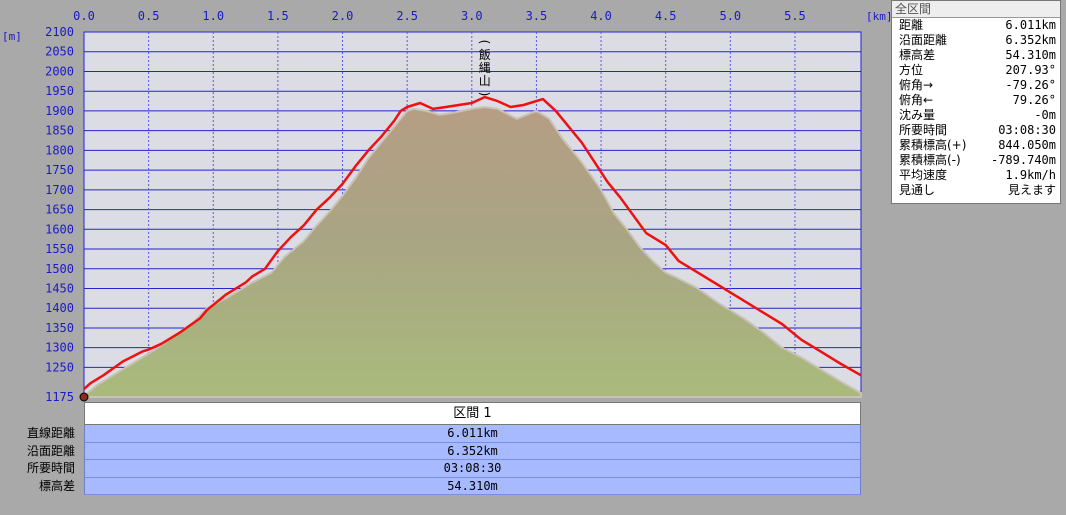  Describe the element at coordinates (84, 397) in the screenshot. I see `start-marker` at that location.